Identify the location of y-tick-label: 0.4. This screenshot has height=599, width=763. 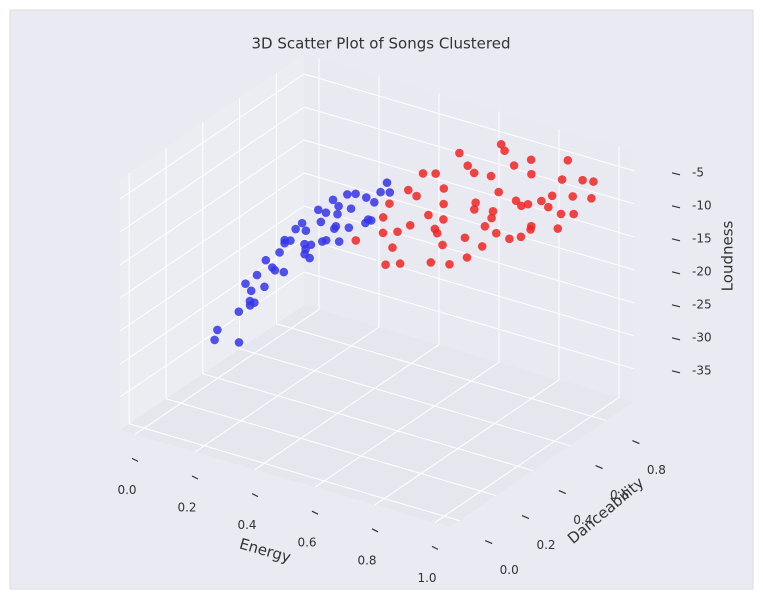
(582, 520).